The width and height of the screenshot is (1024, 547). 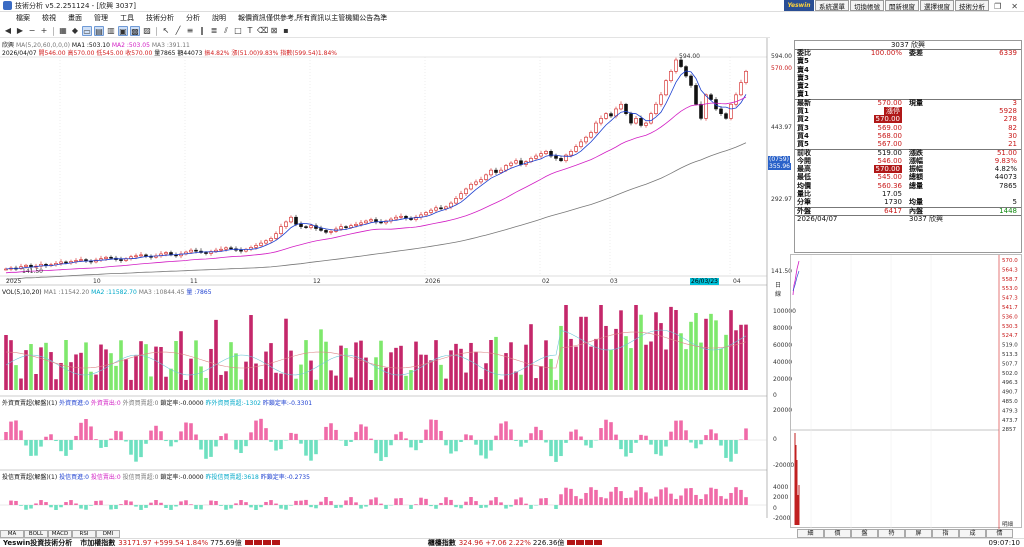 What do you see at coordinates (160, 18) in the screenshot?
I see `menu-tech-analysis: 技術分析` at bounding box center [160, 18].